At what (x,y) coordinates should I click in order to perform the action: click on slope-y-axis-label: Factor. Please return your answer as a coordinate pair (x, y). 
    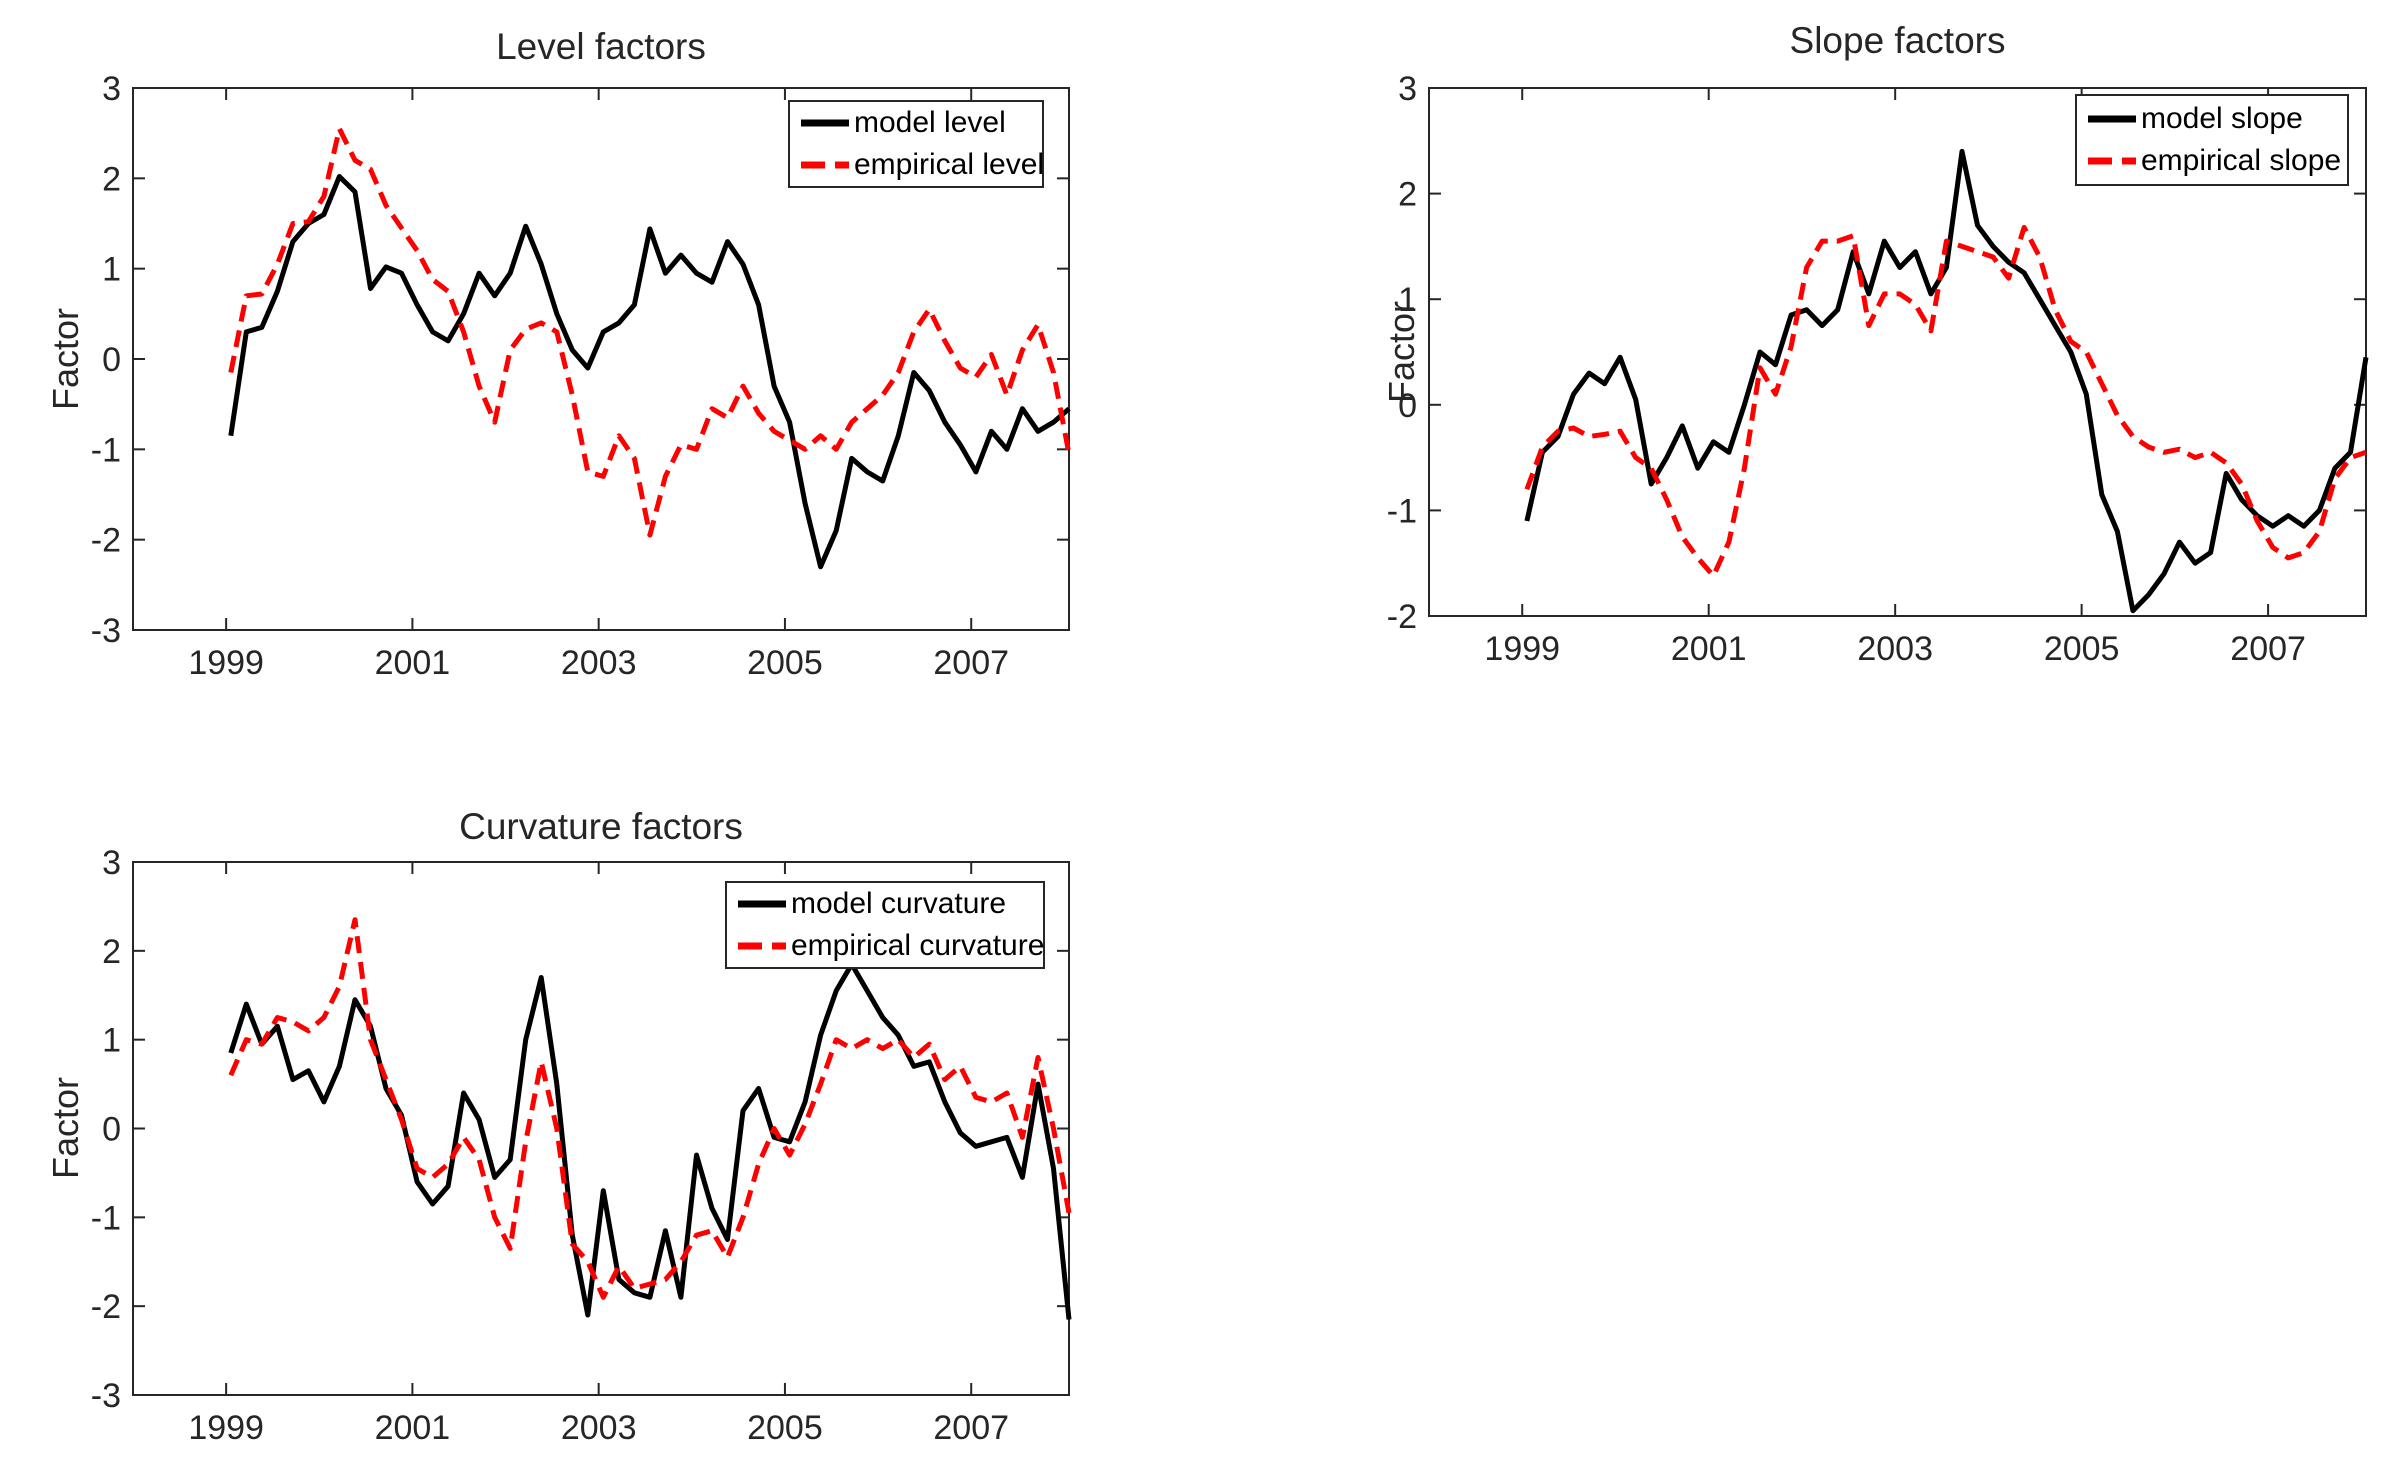
    Looking at the image, I should click on (1401, 352).